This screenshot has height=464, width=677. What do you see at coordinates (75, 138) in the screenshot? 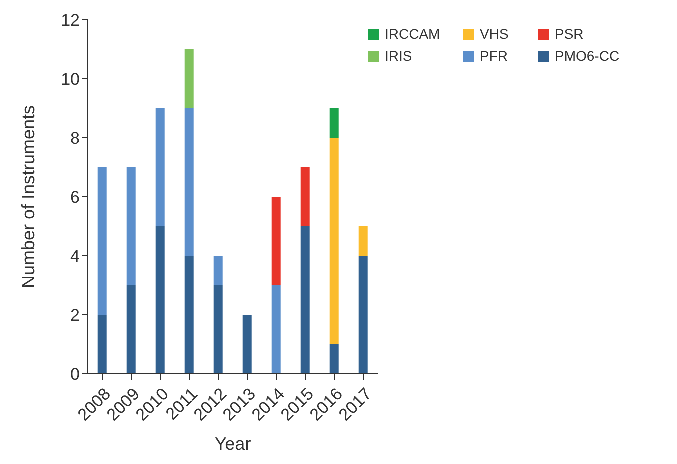
I see `y-tick-label: 8` at bounding box center [75, 138].